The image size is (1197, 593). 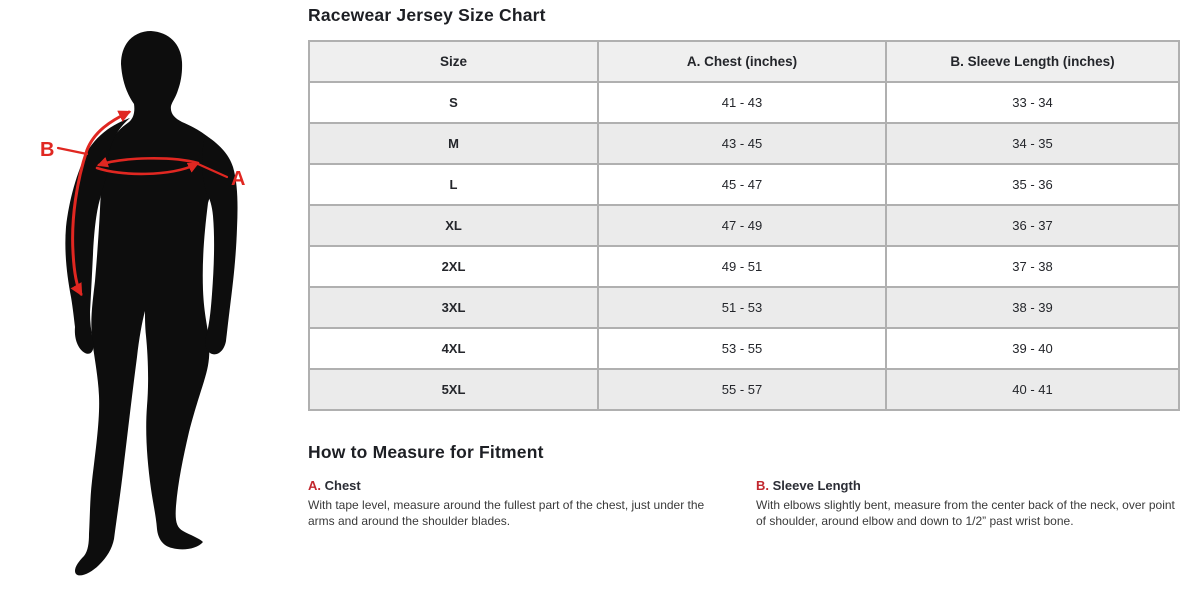 I want to click on chest-cell: 55 - 57, so click(x=742, y=389).